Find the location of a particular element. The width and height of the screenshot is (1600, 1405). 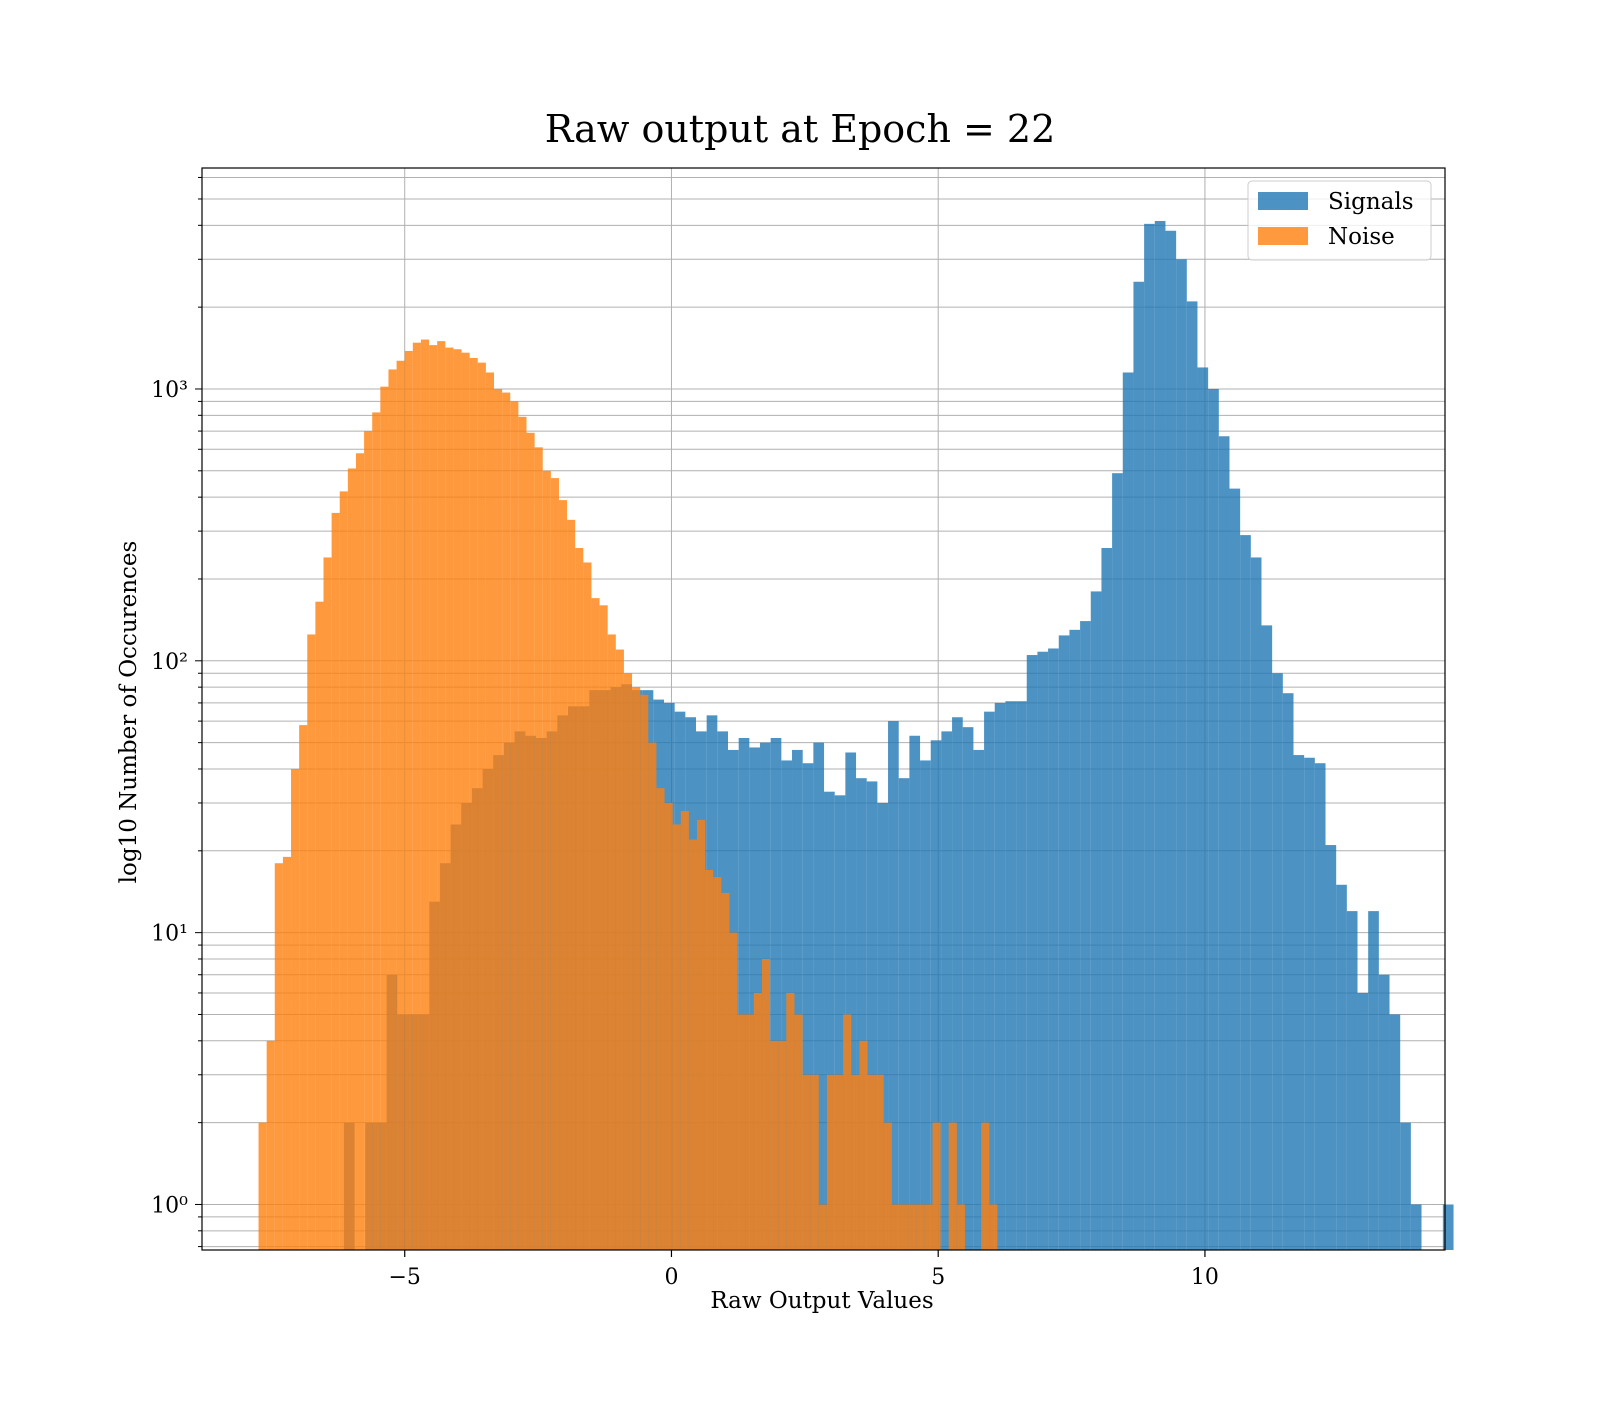

legend: Signals Noise is located at coordinates (1339, 220).